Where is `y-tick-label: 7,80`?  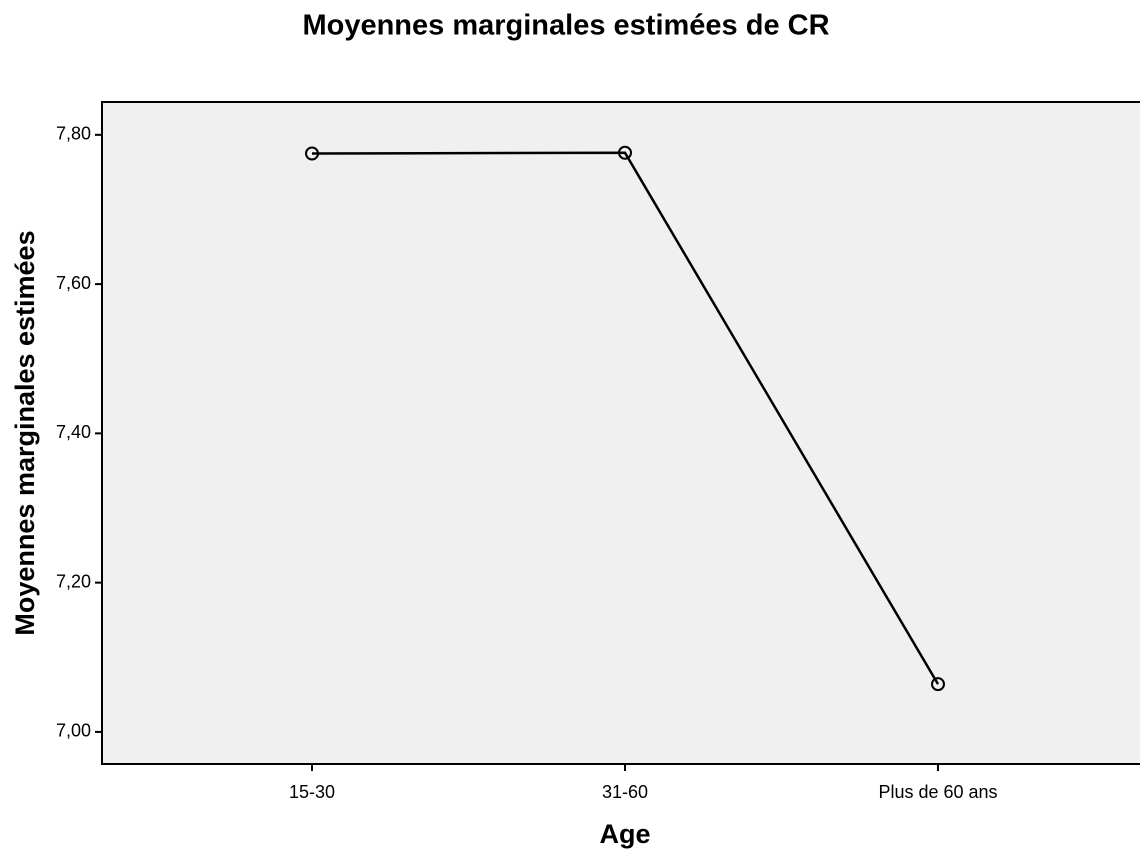 y-tick-label: 7,80 is located at coordinates (73, 134).